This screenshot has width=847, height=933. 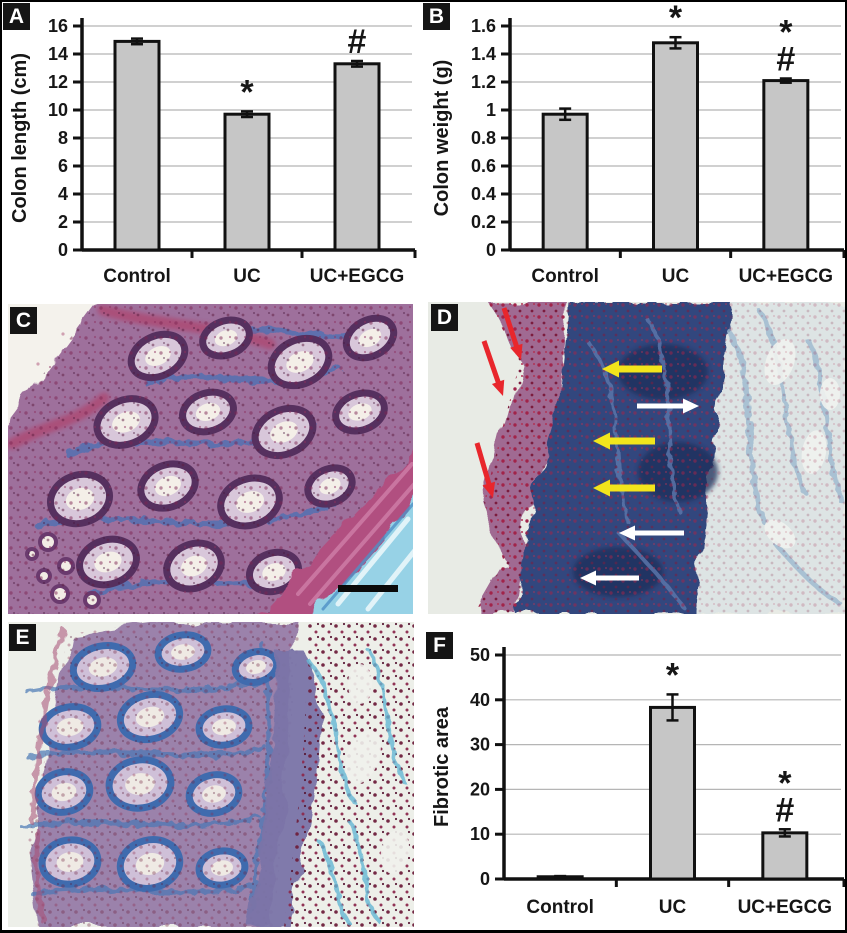 What do you see at coordinates (436, 16) in the screenshot?
I see `panel-label-b: B` at bounding box center [436, 16].